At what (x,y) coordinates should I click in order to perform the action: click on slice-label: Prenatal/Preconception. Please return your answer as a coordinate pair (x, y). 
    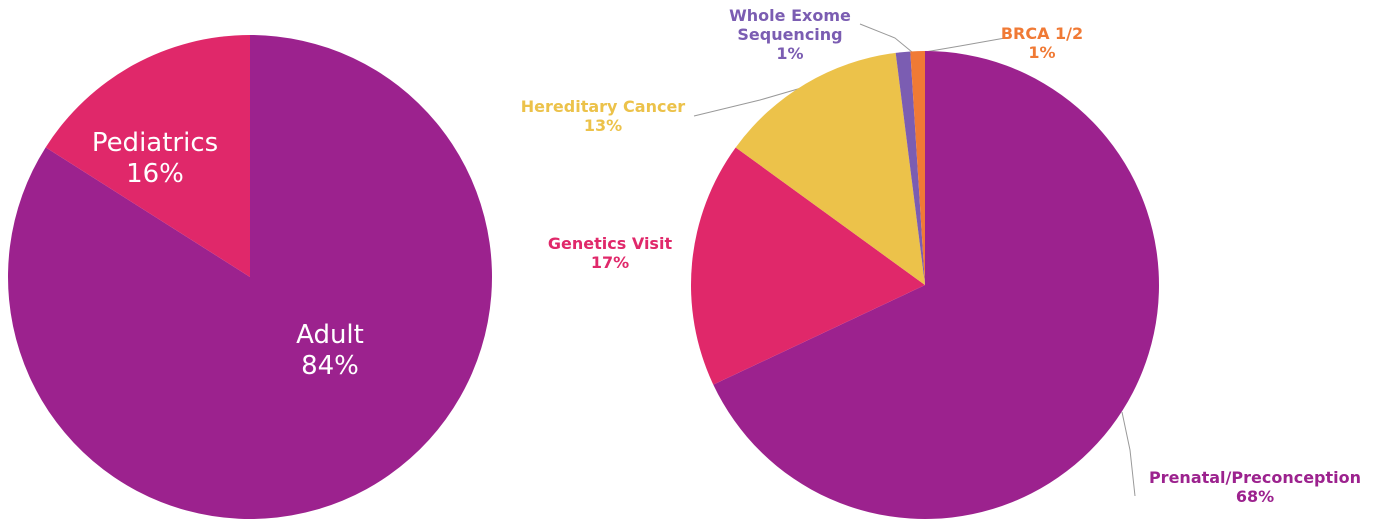
    Looking at the image, I should click on (1255, 477).